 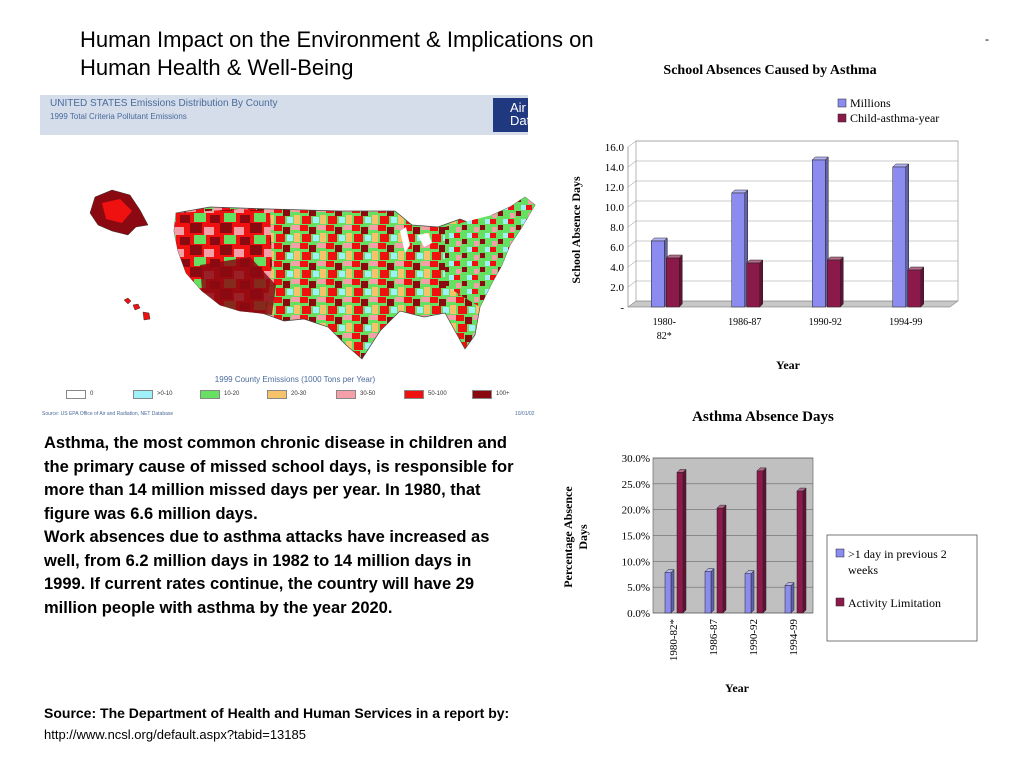 I want to click on map-header-subtitle: 1999 Total Criteria Pollutant Emissions, so click(x=118, y=116).